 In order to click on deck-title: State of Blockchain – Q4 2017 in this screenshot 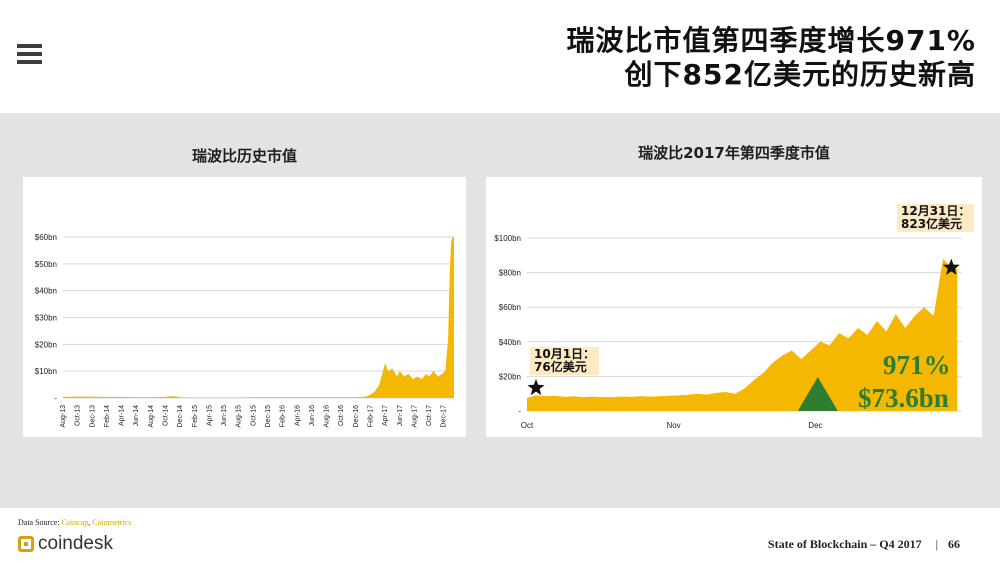, I will do `click(844, 544)`.